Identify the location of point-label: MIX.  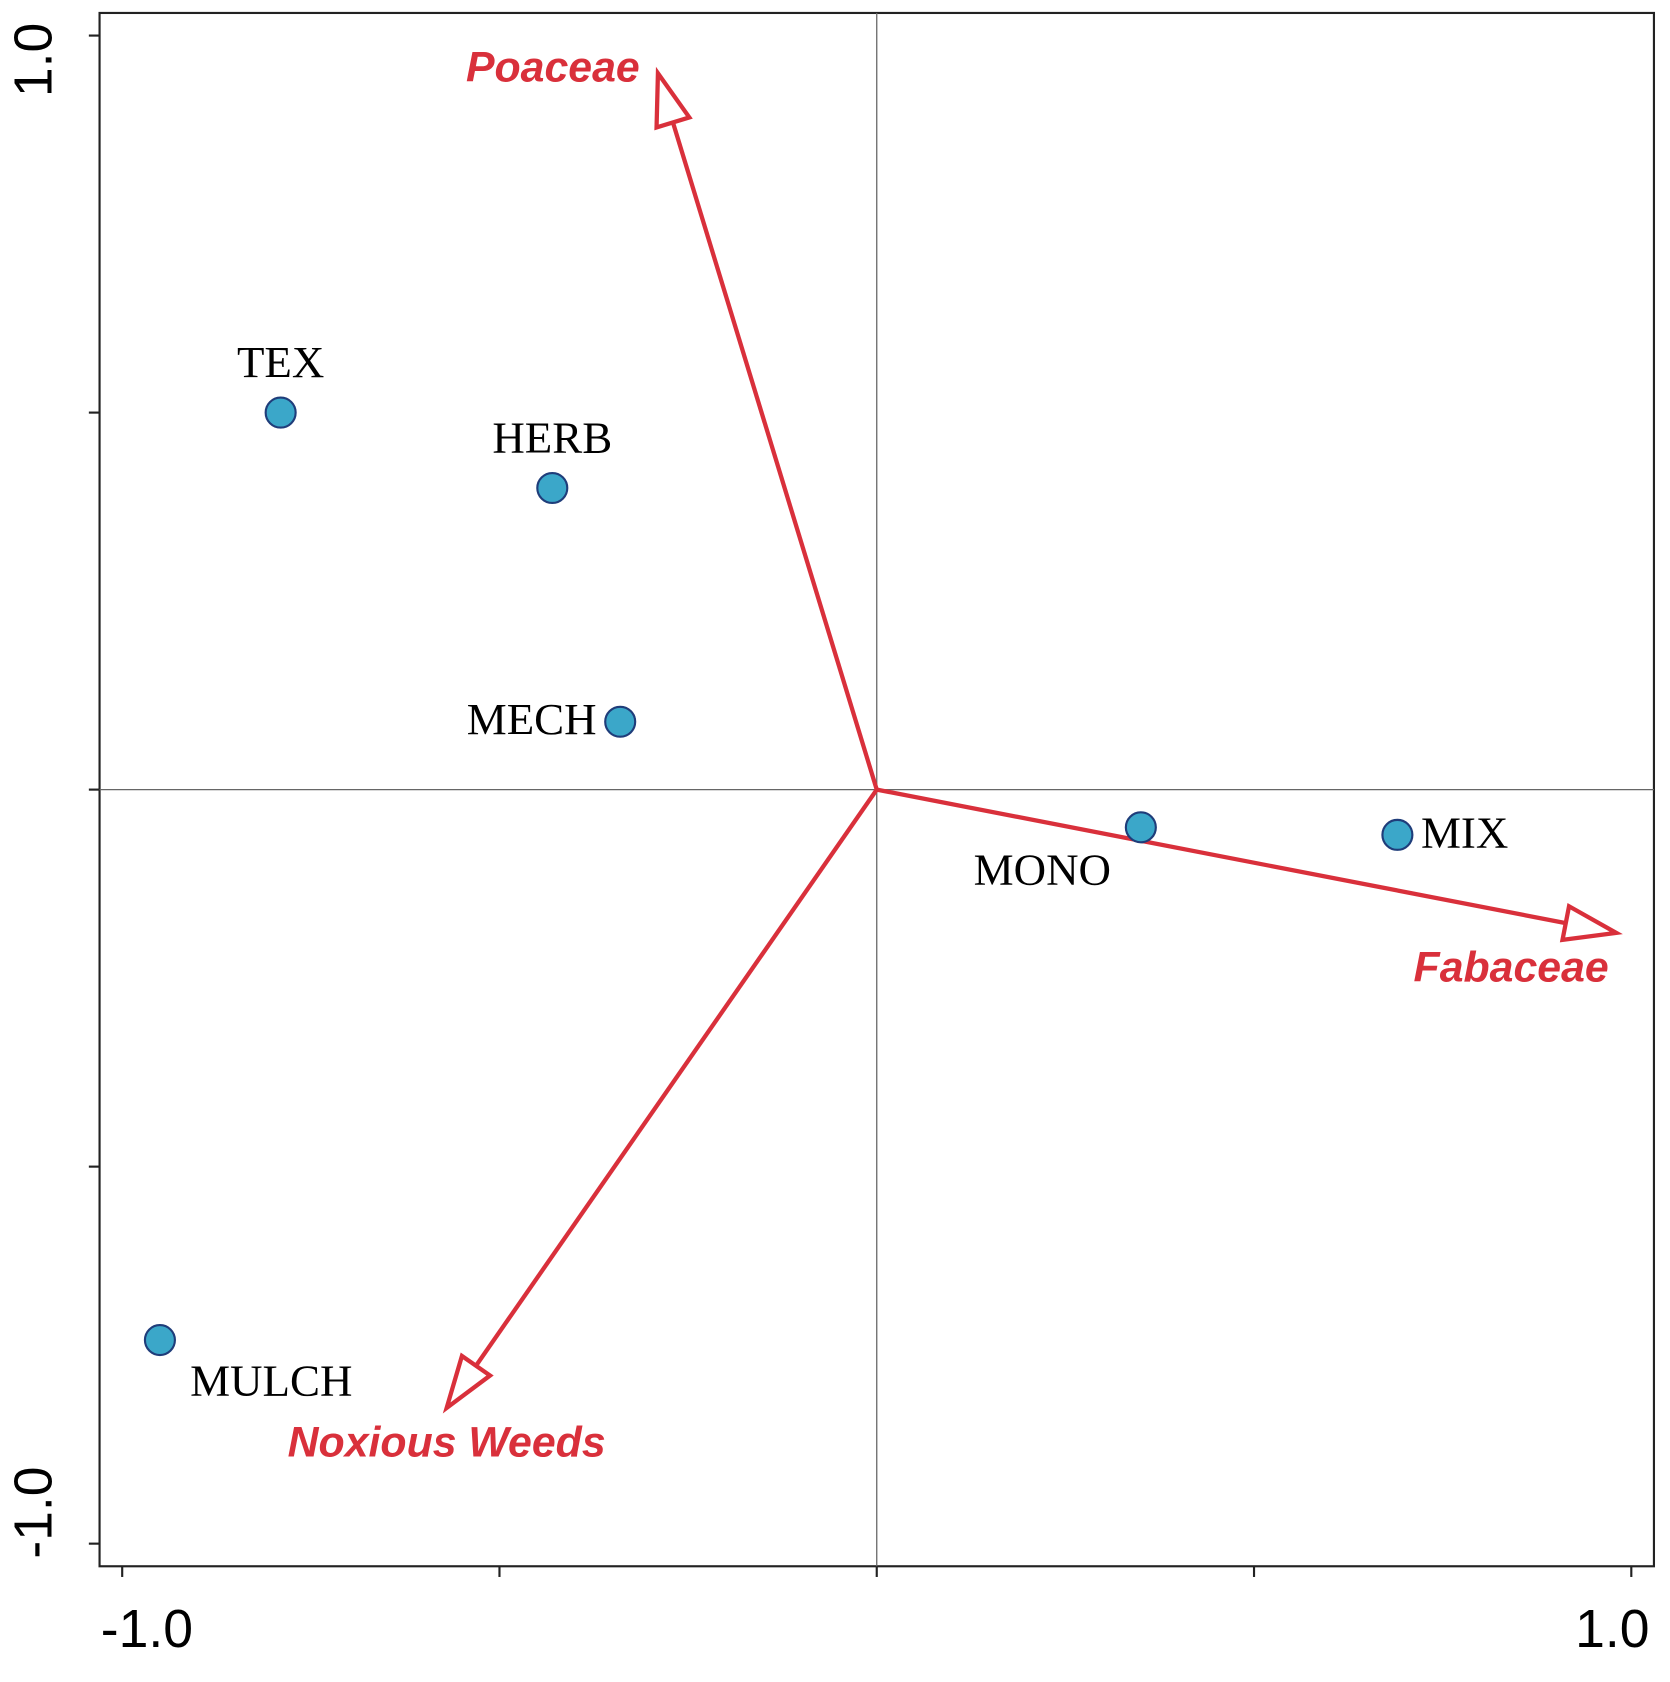
(1464, 832).